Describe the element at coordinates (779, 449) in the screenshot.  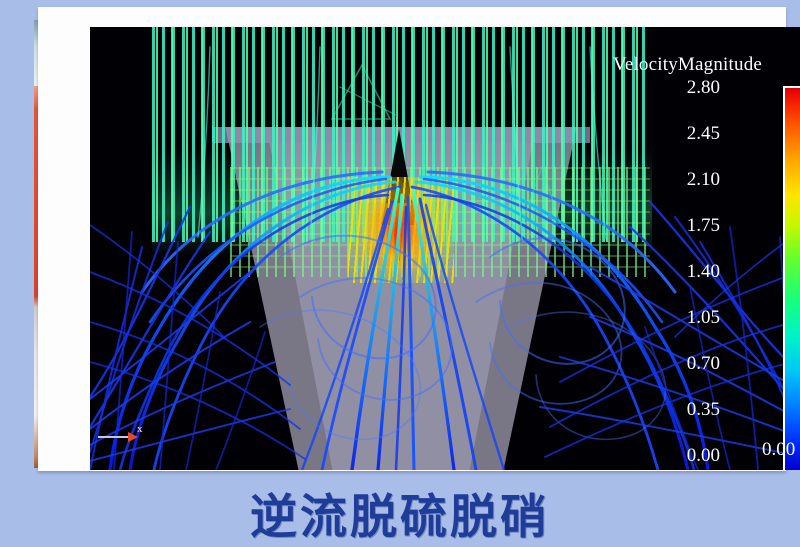
I see `colorbar-range-min-label: 0.00` at that location.